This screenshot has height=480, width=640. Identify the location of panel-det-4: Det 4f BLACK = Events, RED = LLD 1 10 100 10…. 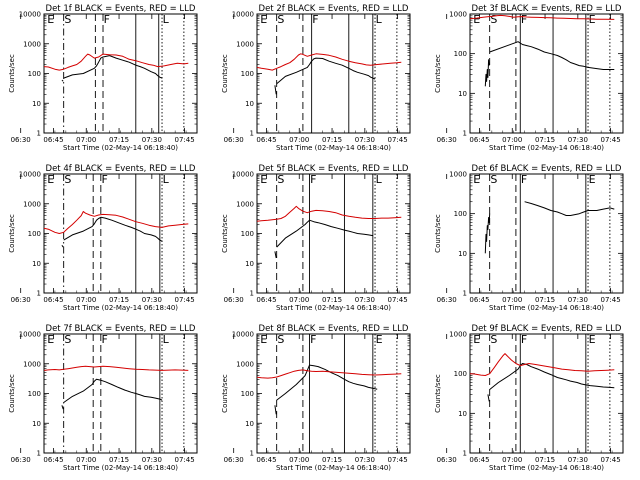
(103, 238).